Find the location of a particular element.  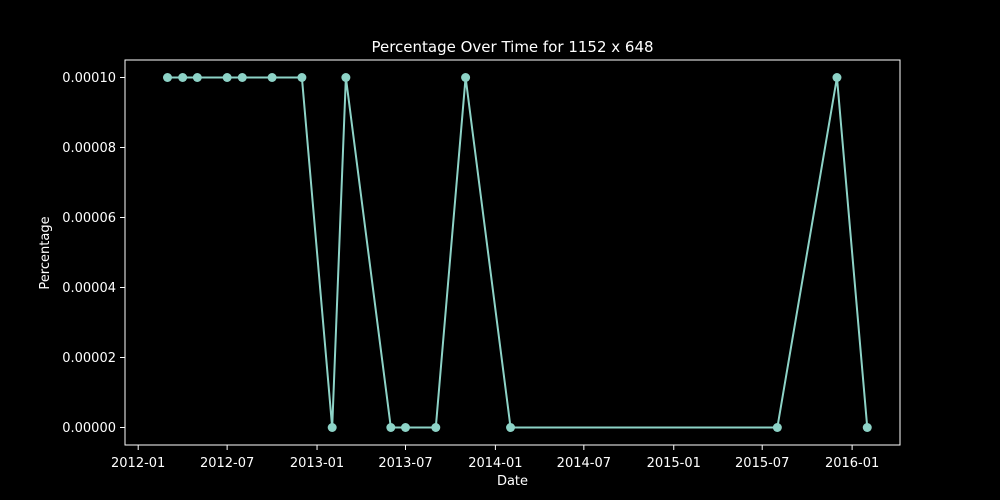

y-tick-label: 0.00008 is located at coordinates (89, 148).